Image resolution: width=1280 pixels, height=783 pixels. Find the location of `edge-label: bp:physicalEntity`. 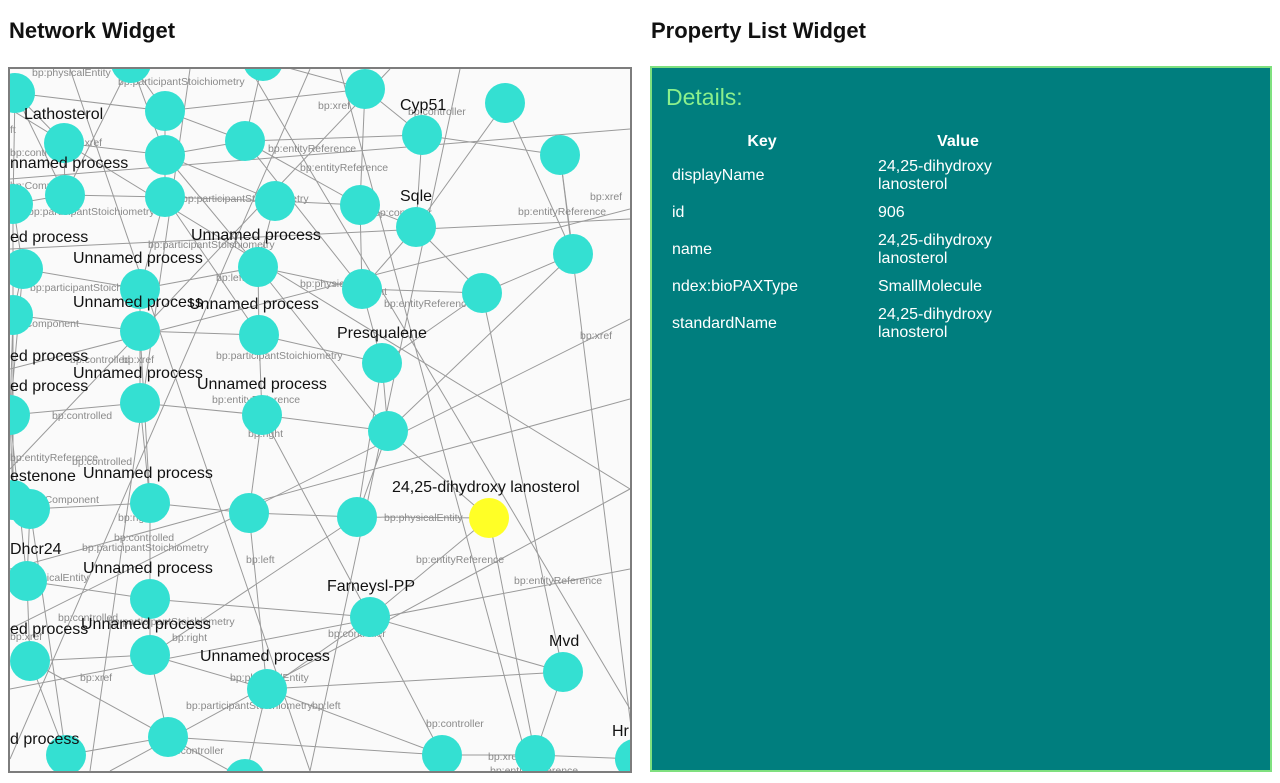

edge-label: bp:physicalEntity is located at coordinates (72, 74).